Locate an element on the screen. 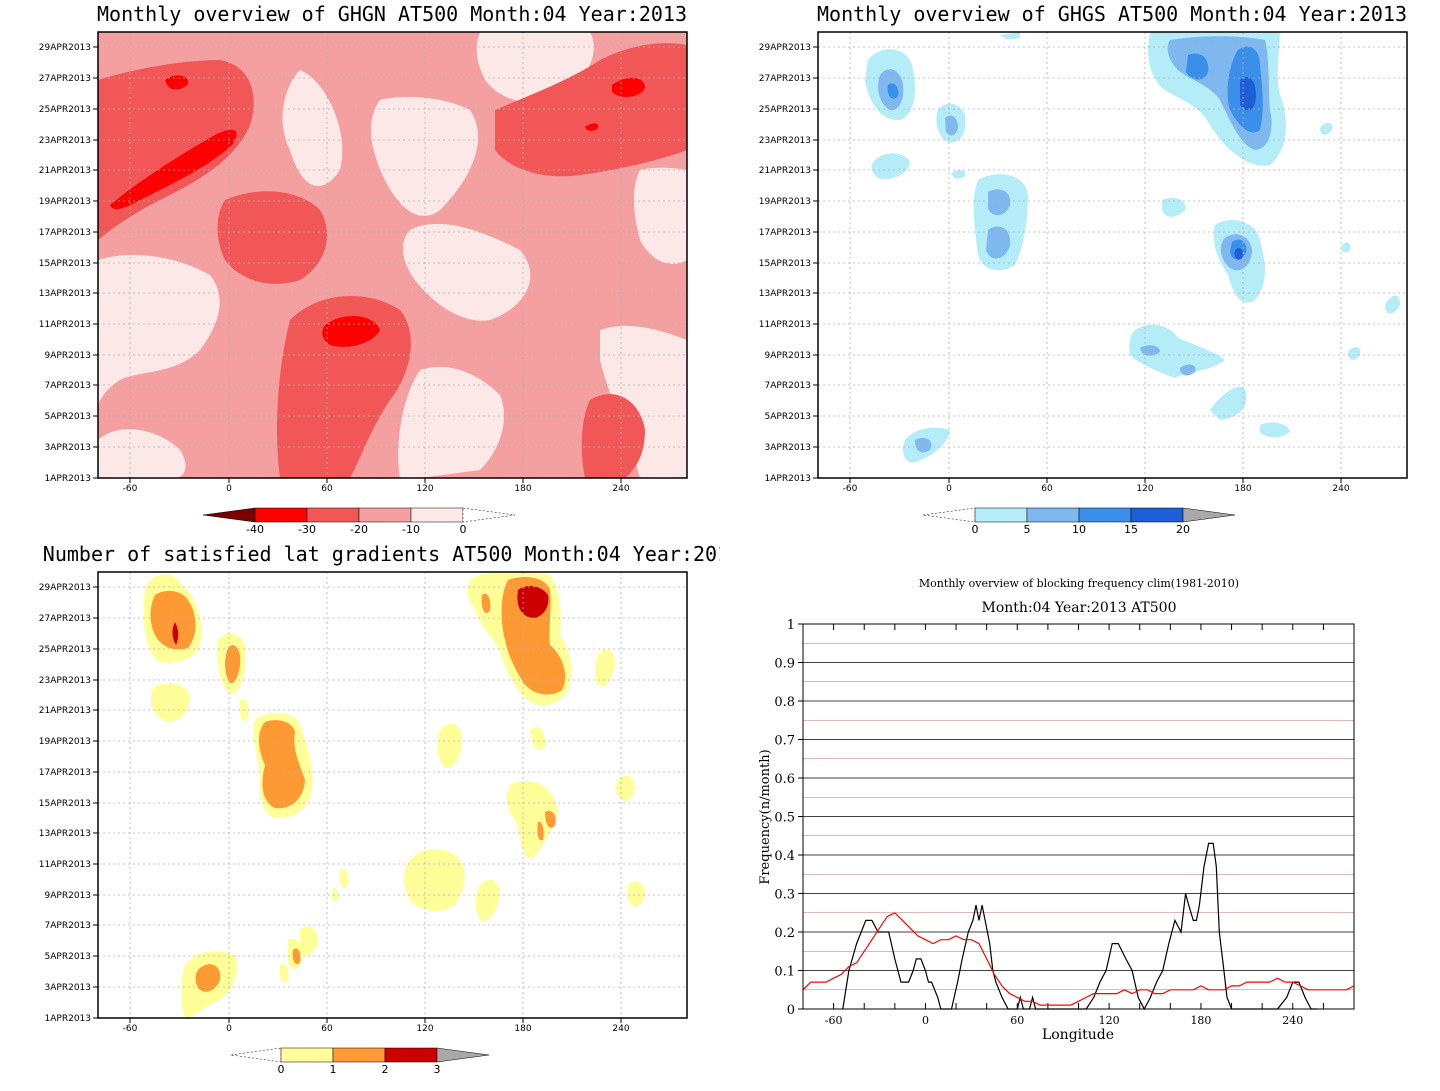  freq-y-tick-label: 0.6 is located at coordinates (784, 779).